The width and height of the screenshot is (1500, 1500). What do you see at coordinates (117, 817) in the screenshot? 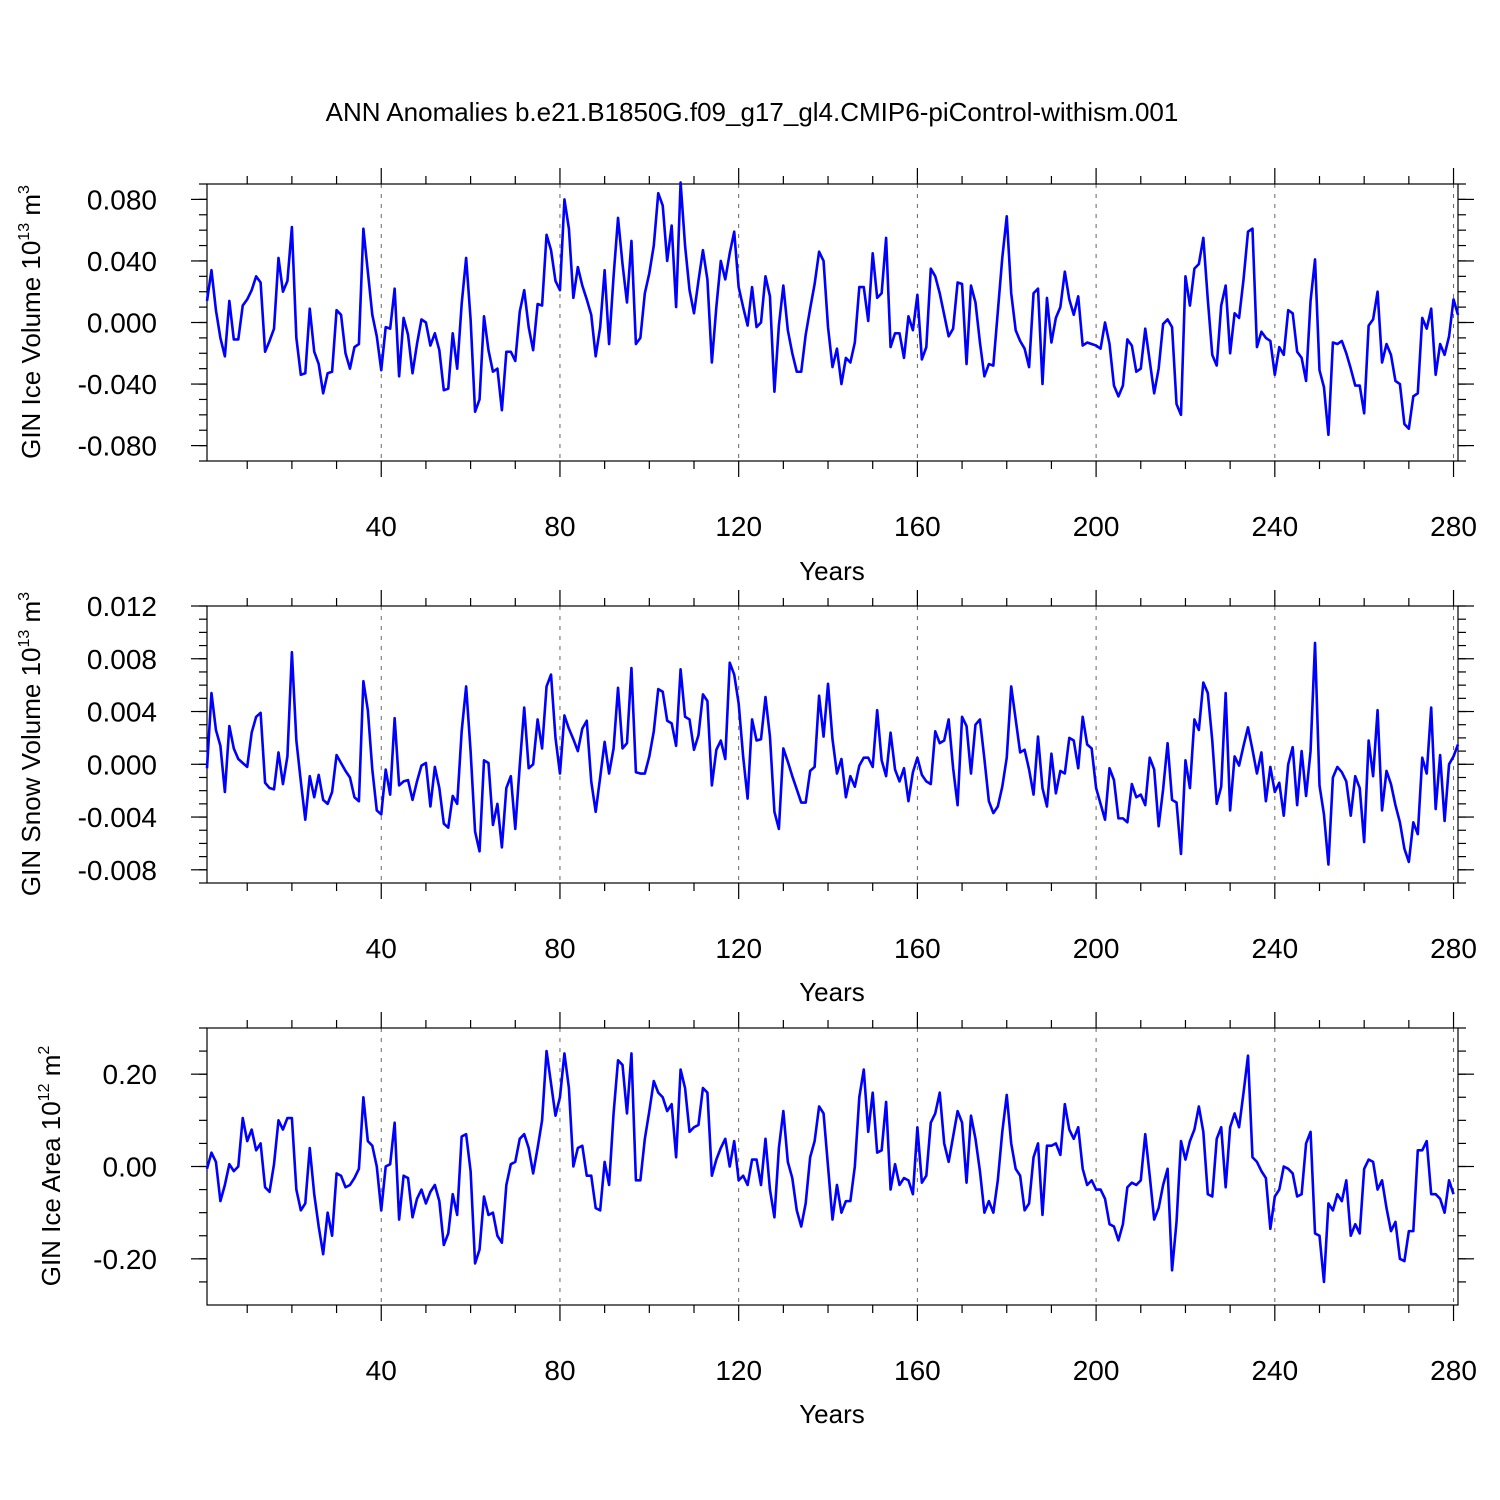
I see `y-tick-label: -0.004` at bounding box center [117, 817].